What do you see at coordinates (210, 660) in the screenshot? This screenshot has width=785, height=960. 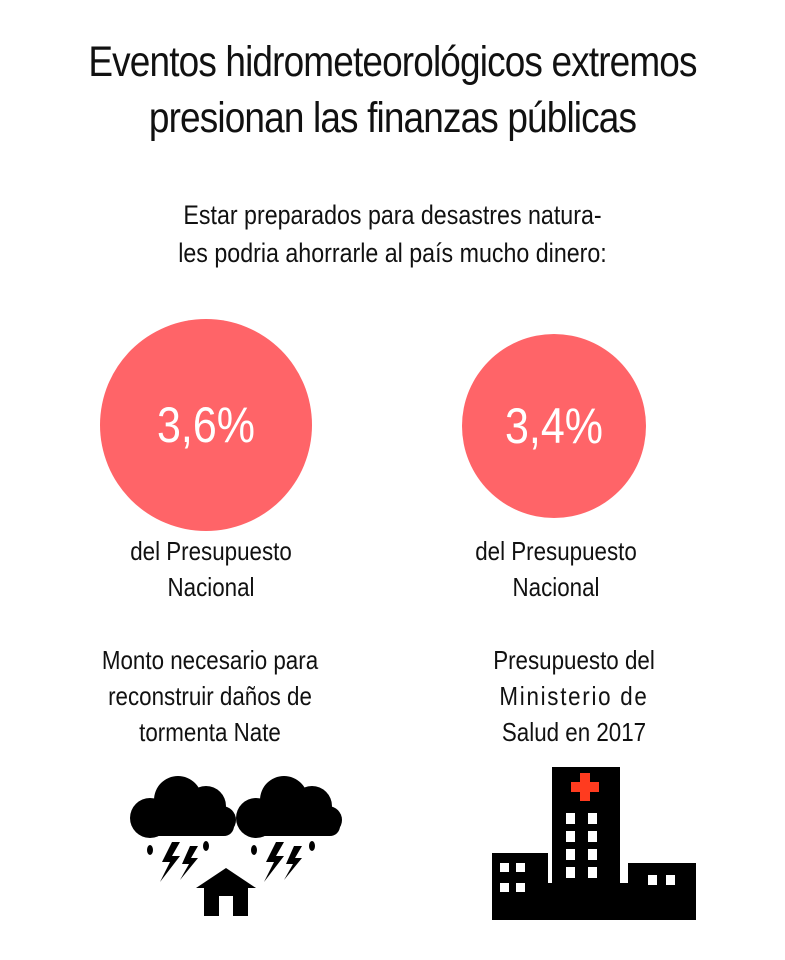 I see `stat-description-nate-line-1: Monto necesario para` at bounding box center [210, 660].